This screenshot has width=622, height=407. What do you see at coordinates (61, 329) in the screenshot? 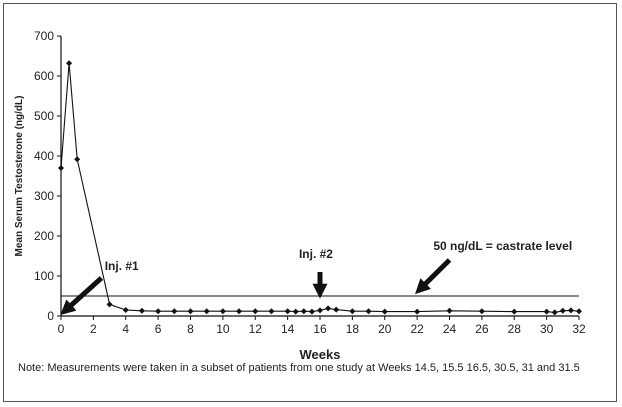
I see `x-tick-label: 0` at bounding box center [61, 329].